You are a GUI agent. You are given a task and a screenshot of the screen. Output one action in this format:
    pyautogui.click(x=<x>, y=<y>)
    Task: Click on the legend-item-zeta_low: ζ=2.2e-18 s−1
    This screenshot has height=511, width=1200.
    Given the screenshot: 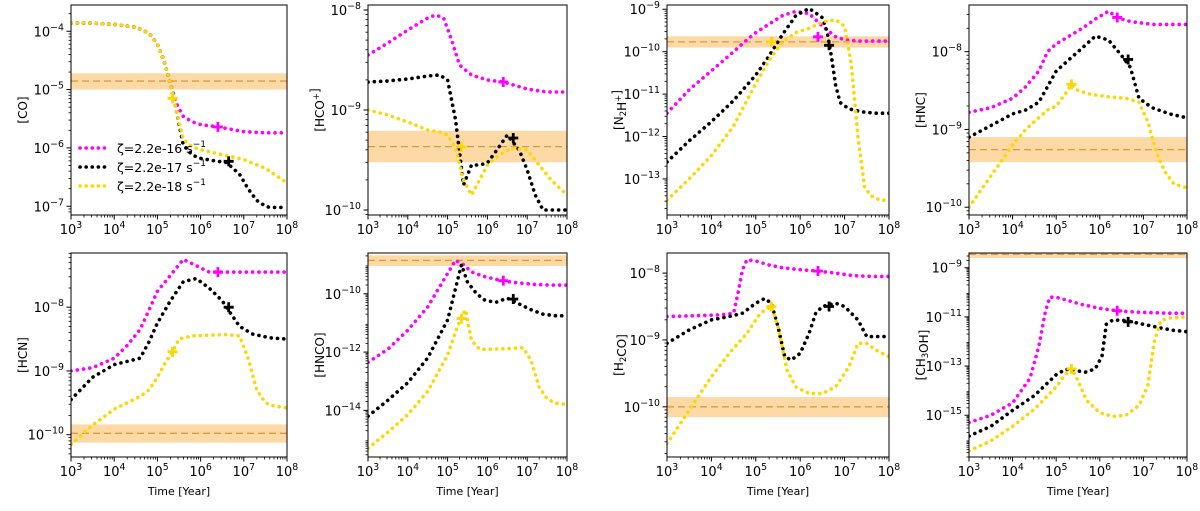 What is the action you would take?
    pyautogui.click(x=142, y=186)
    